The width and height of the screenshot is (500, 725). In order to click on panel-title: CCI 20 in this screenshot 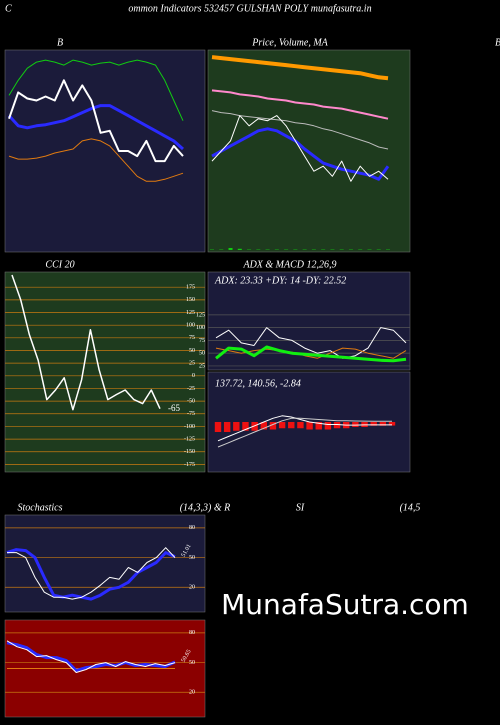, I will do `click(59, 264)`.